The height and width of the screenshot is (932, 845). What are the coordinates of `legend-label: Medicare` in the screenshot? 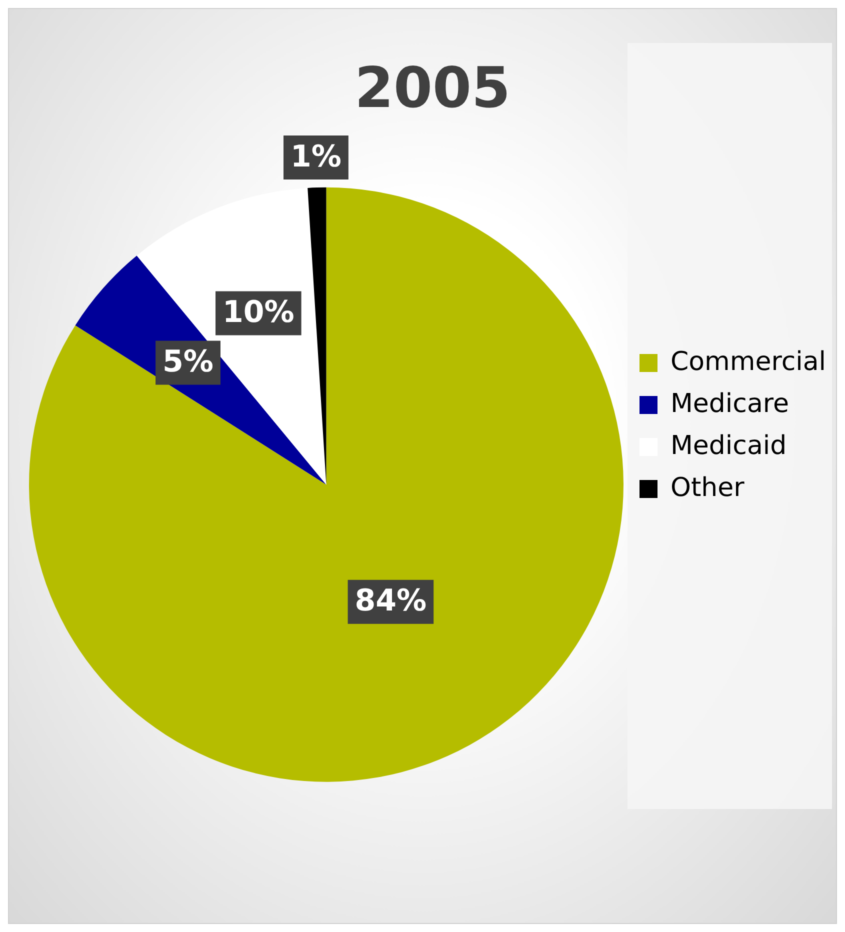 It's located at (729, 403).